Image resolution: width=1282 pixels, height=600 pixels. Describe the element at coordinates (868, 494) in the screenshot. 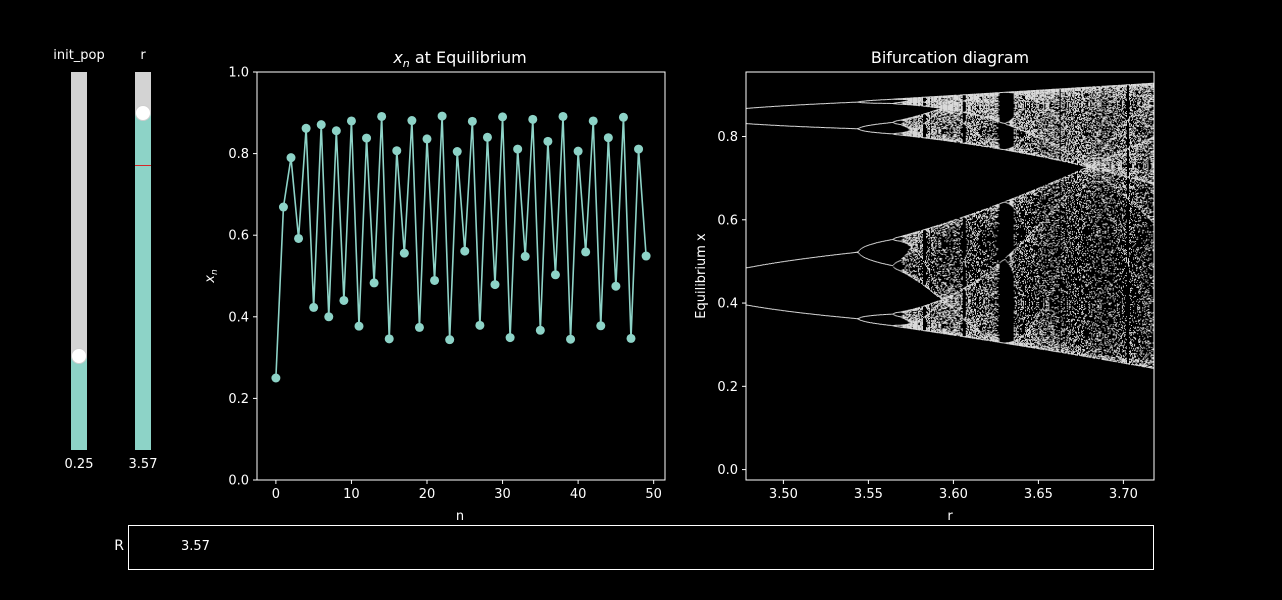

I see `chart2-xtick-label: 3.55` at that location.